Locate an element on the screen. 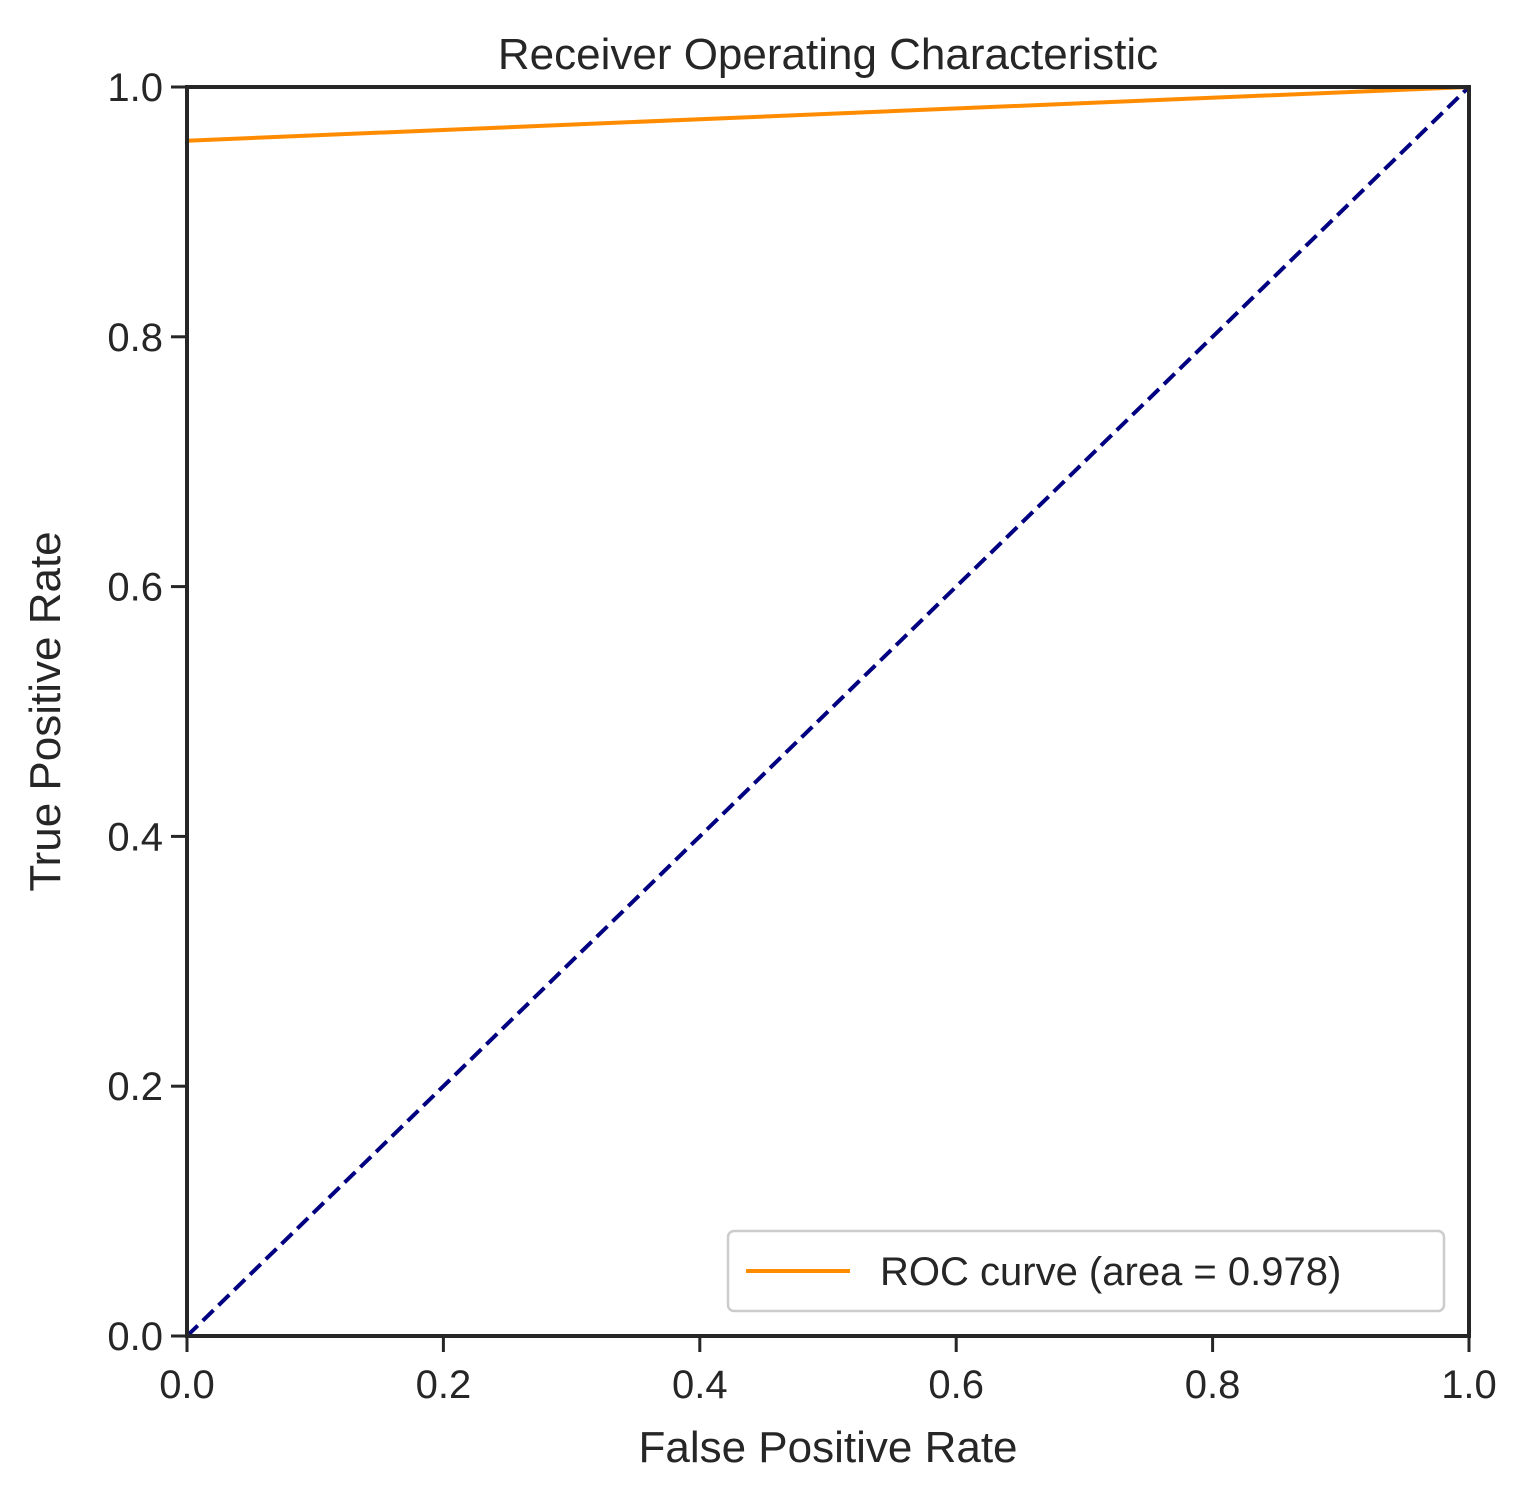 Image resolution: width=1524 pixels, height=1502 pixels. y-tick-label: 0.6 is located at coordinates (135, 588).